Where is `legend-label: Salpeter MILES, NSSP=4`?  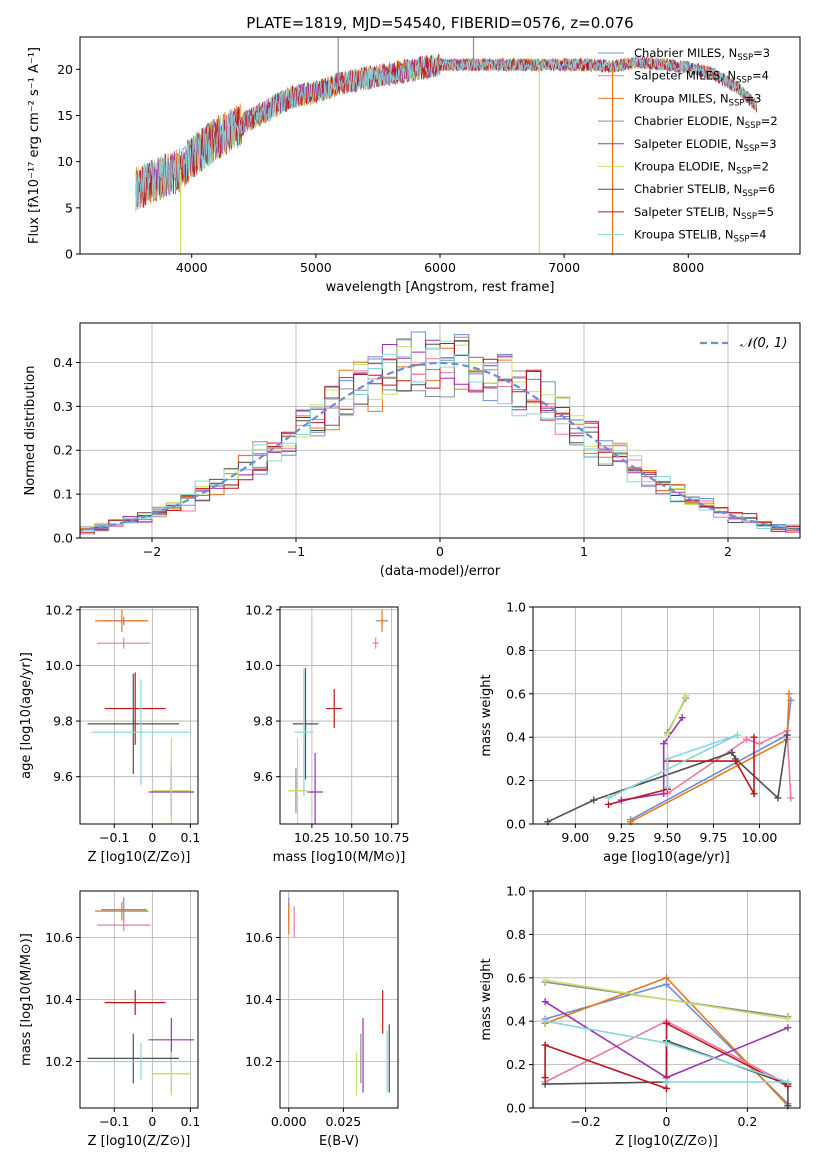
legend-label: Salpeter MILES, NSSP=4 is located at coordinates (701, 77).